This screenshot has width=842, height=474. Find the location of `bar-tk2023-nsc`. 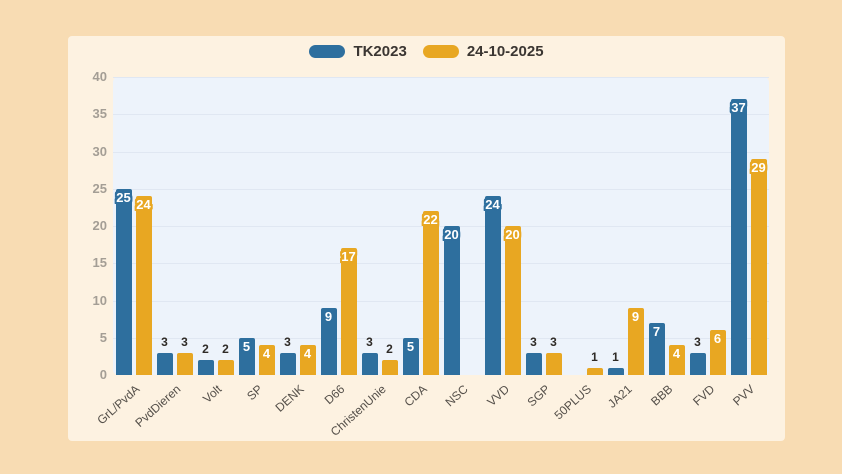

bar-tk2023-nsc is located at coordinates (451, 300).